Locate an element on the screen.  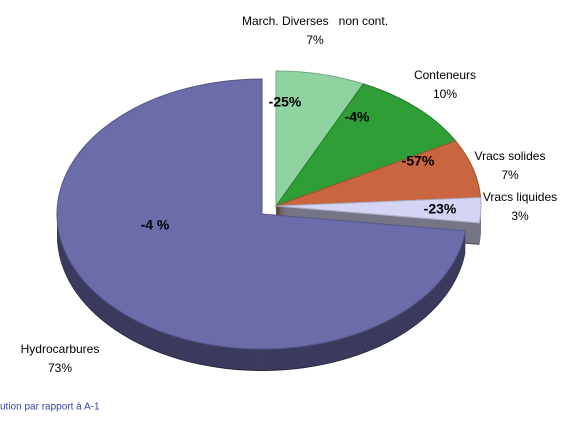
slice-value-label: 73% is located at coordinates (60, 368).